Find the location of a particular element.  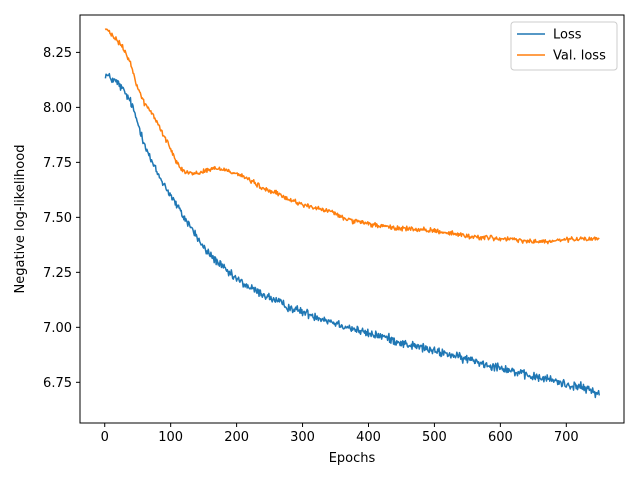

x-tick-label: 700 is located at coordinates (566, 437).